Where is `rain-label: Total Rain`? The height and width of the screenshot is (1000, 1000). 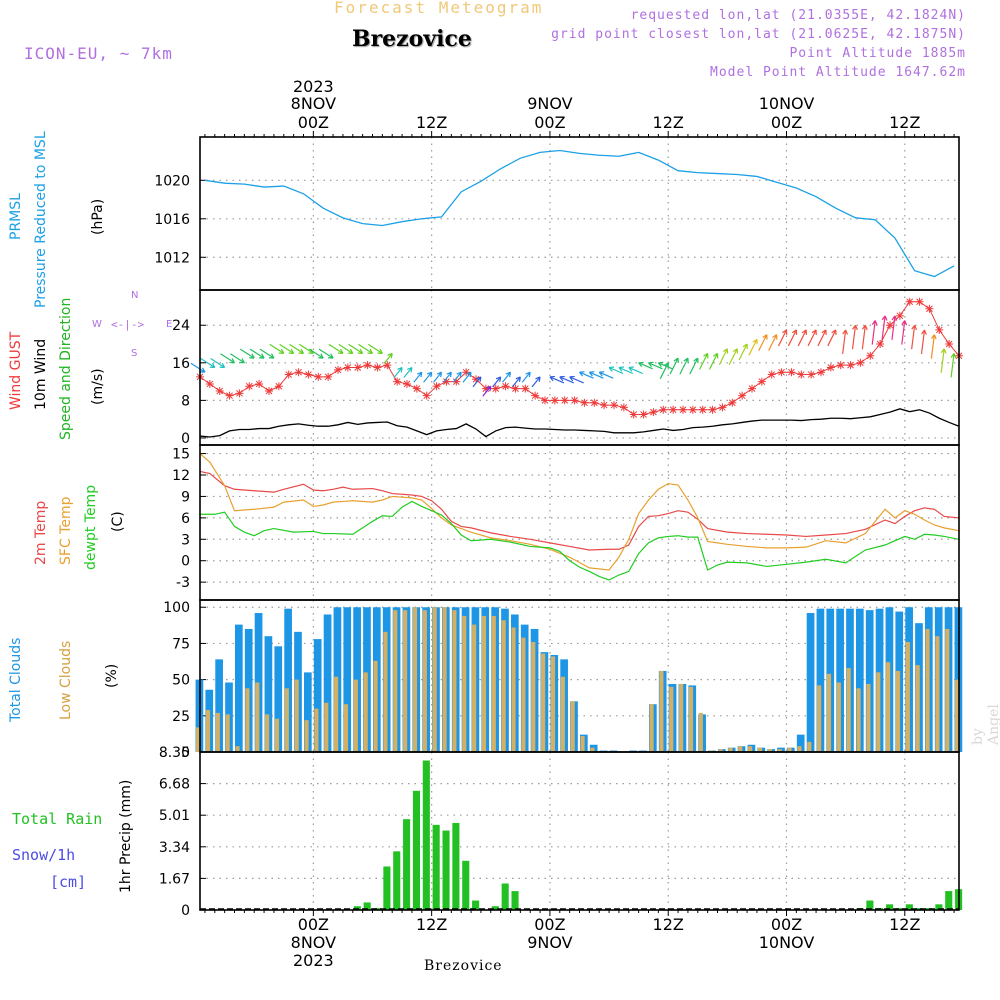 rain-label: Total Rain is located at coordinates (57, 819).